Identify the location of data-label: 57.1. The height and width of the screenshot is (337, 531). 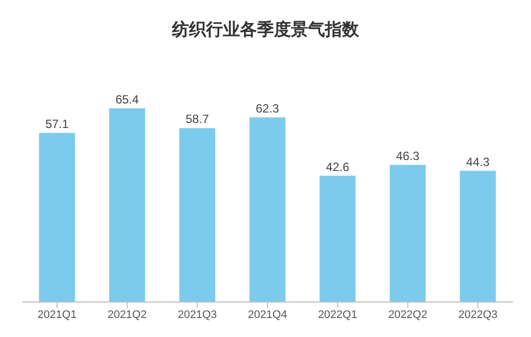
(57, 123).